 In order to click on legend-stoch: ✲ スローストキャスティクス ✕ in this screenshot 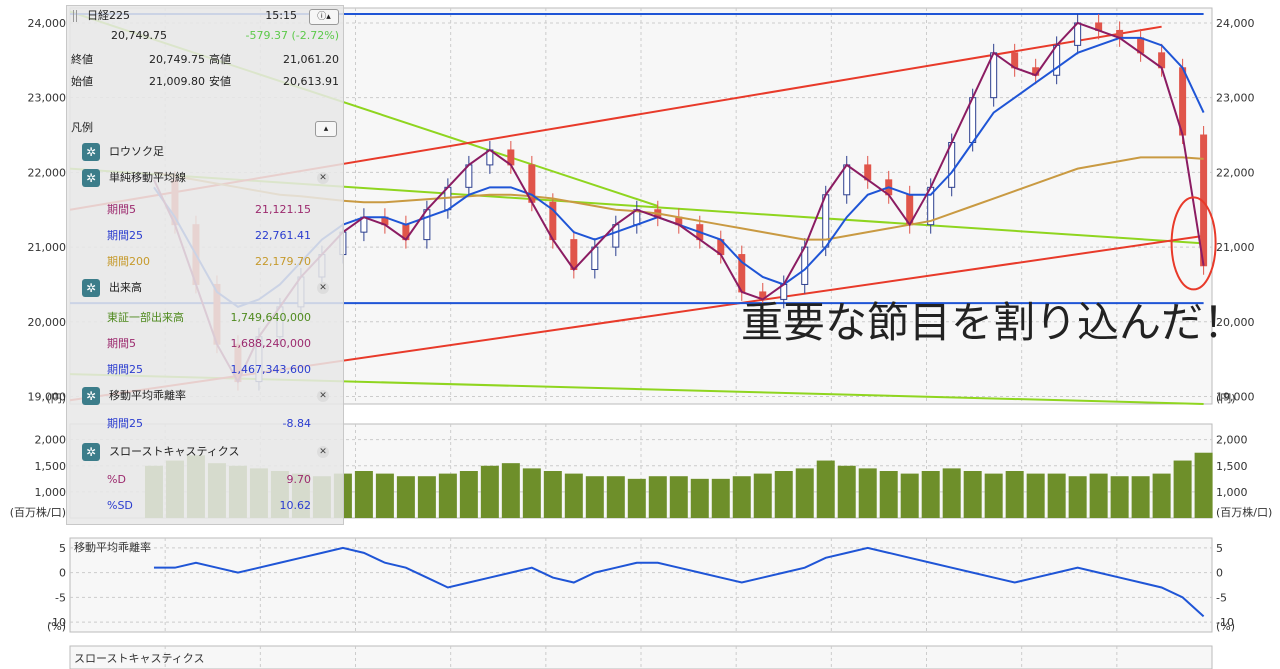, I will do `click(205, 452)`.